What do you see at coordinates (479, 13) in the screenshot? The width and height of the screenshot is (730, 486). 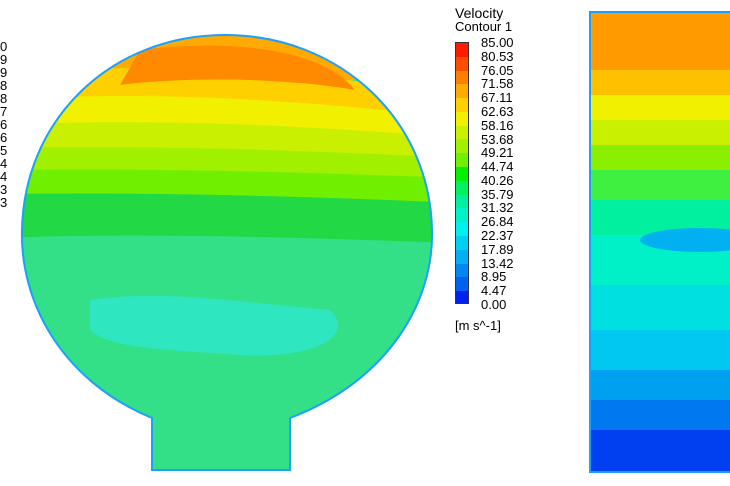 I see `legend-title: Velocity` at bounding box center [479, 13].